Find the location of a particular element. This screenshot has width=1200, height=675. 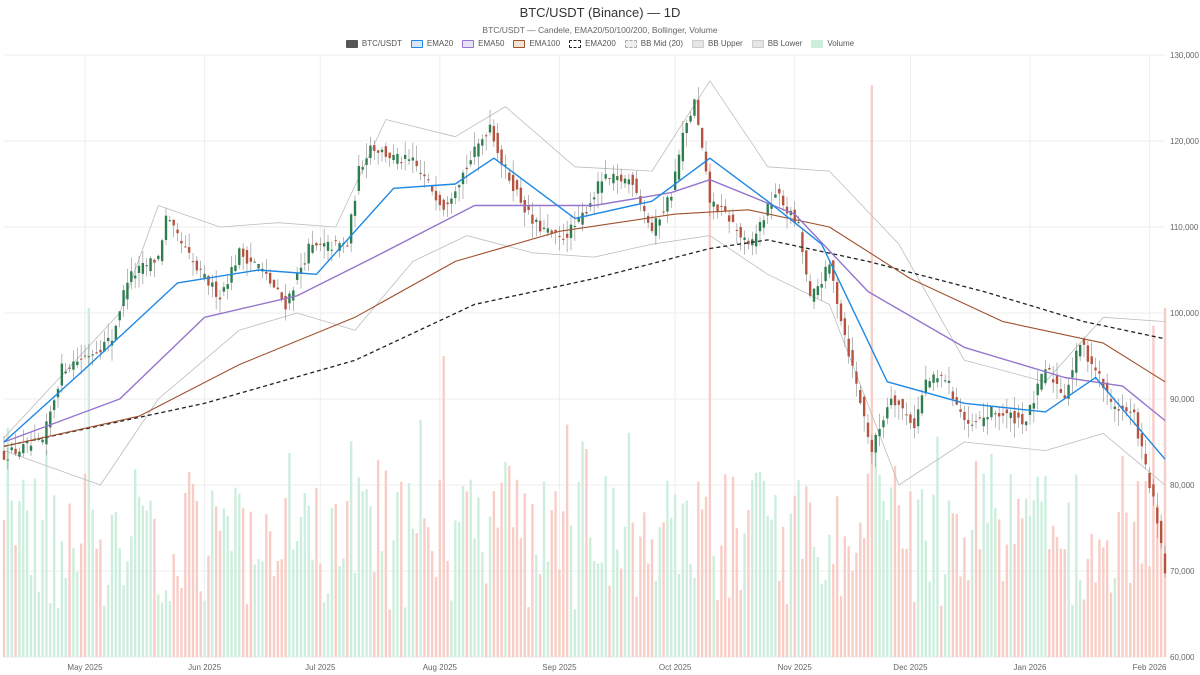

legend-item-ema50: EMA50 is located at coordinates (483, 43).